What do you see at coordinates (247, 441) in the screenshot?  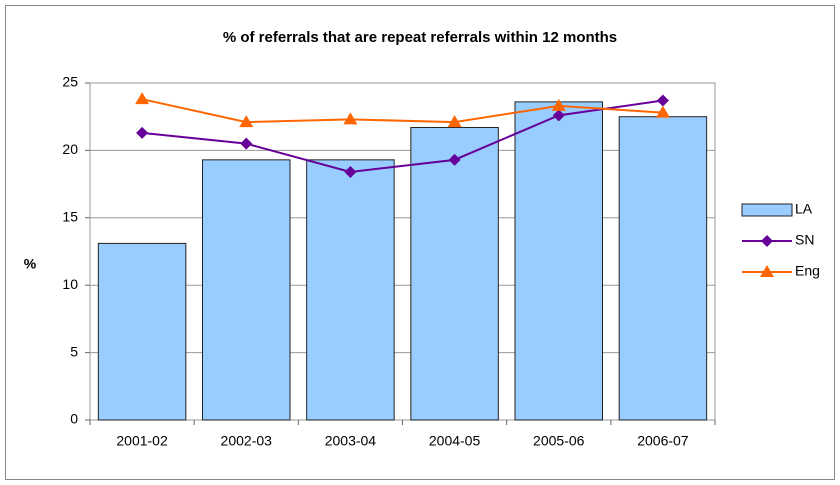 I see `x-tick-label: 2002-03` at bounding box center [247, 441].